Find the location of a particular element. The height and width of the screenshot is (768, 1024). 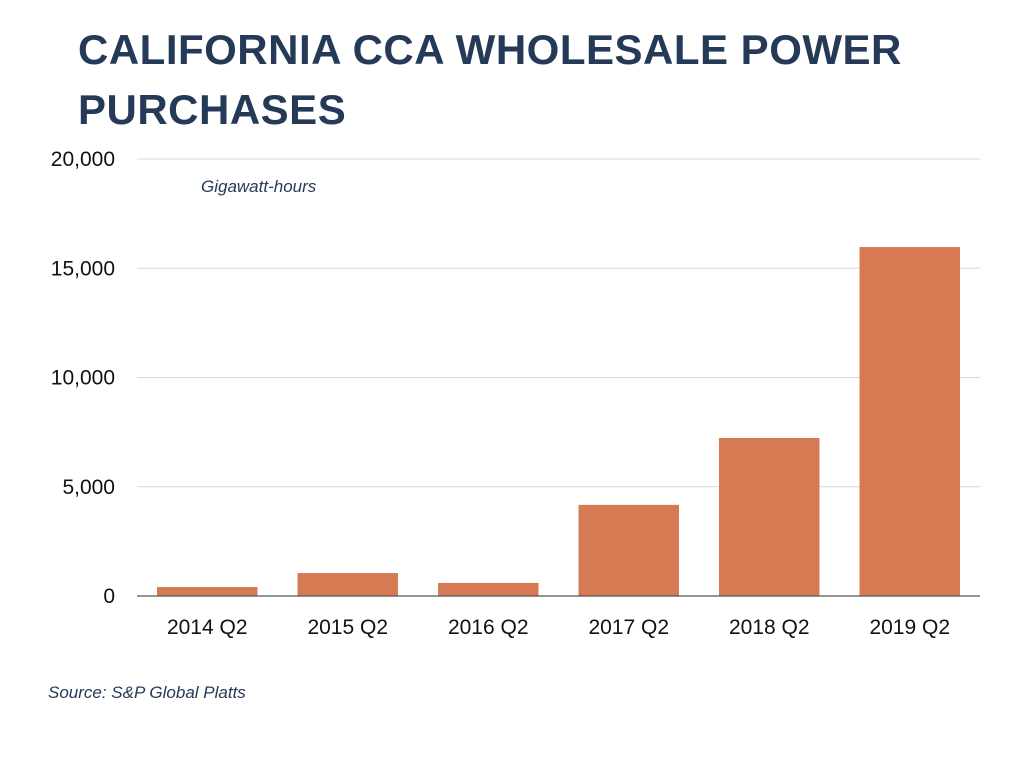

x-tick-label: 2014 Q2 is located at coordinates (207, 627).